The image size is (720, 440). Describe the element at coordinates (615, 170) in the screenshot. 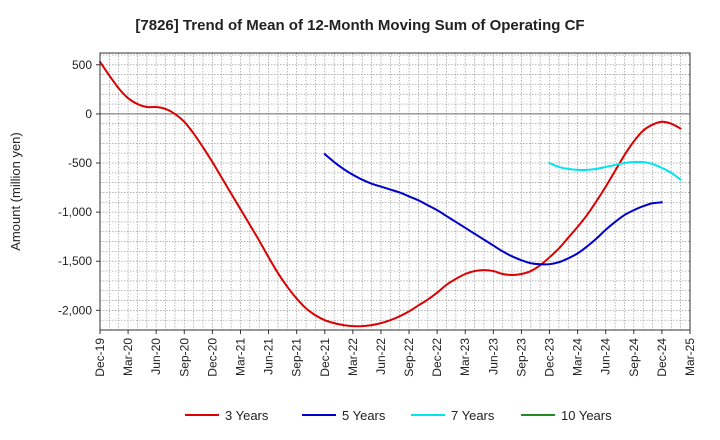

I see `series-line-7-years` at that location.